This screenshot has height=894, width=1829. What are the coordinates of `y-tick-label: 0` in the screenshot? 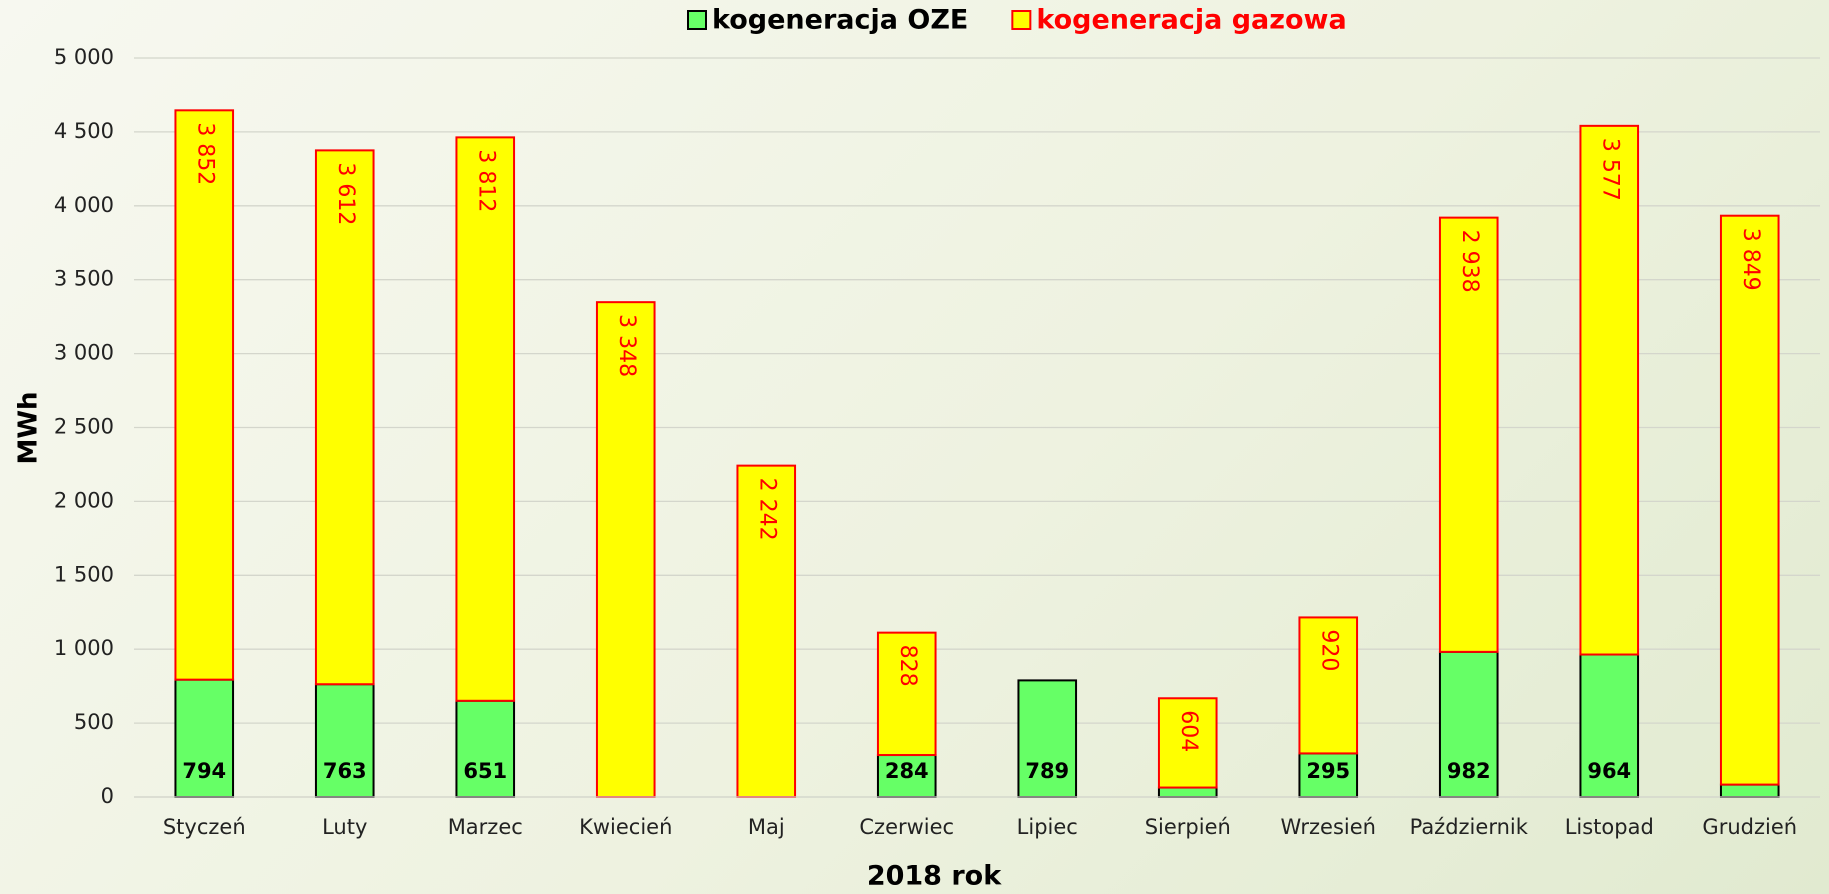 It's located at (107, 796).